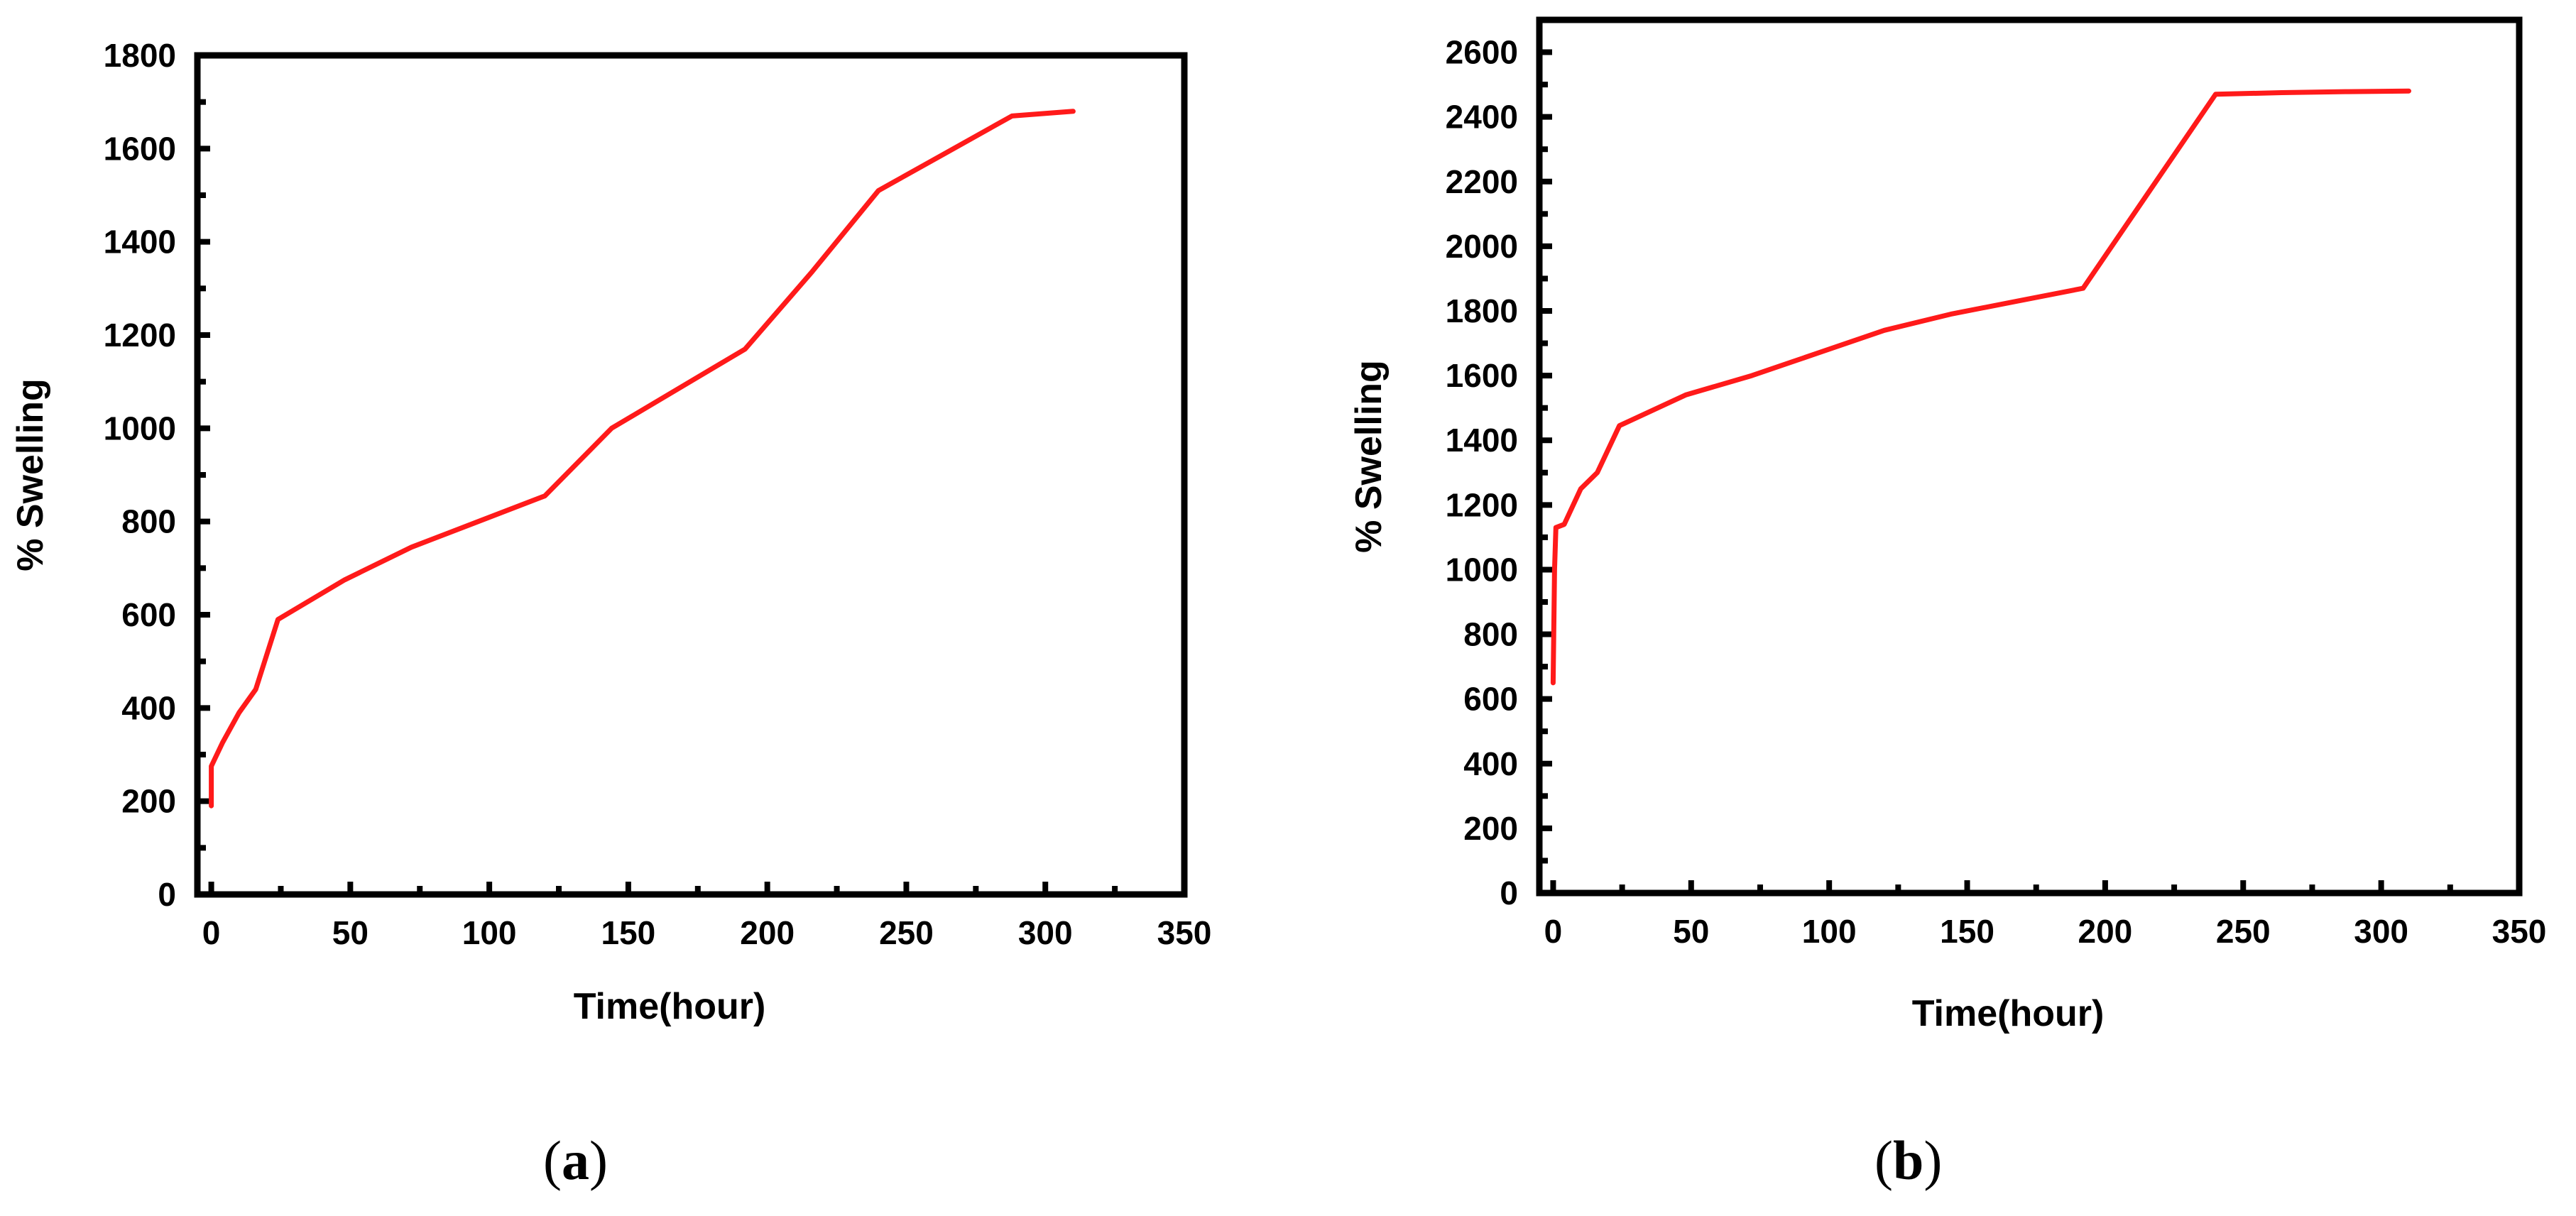 This screenshot has width=2576, height=1216. What do you see at coordinates (1482, 182) in the screenshot?
I see `y-tick-label: 2200` at bounding box center [1482, 182].